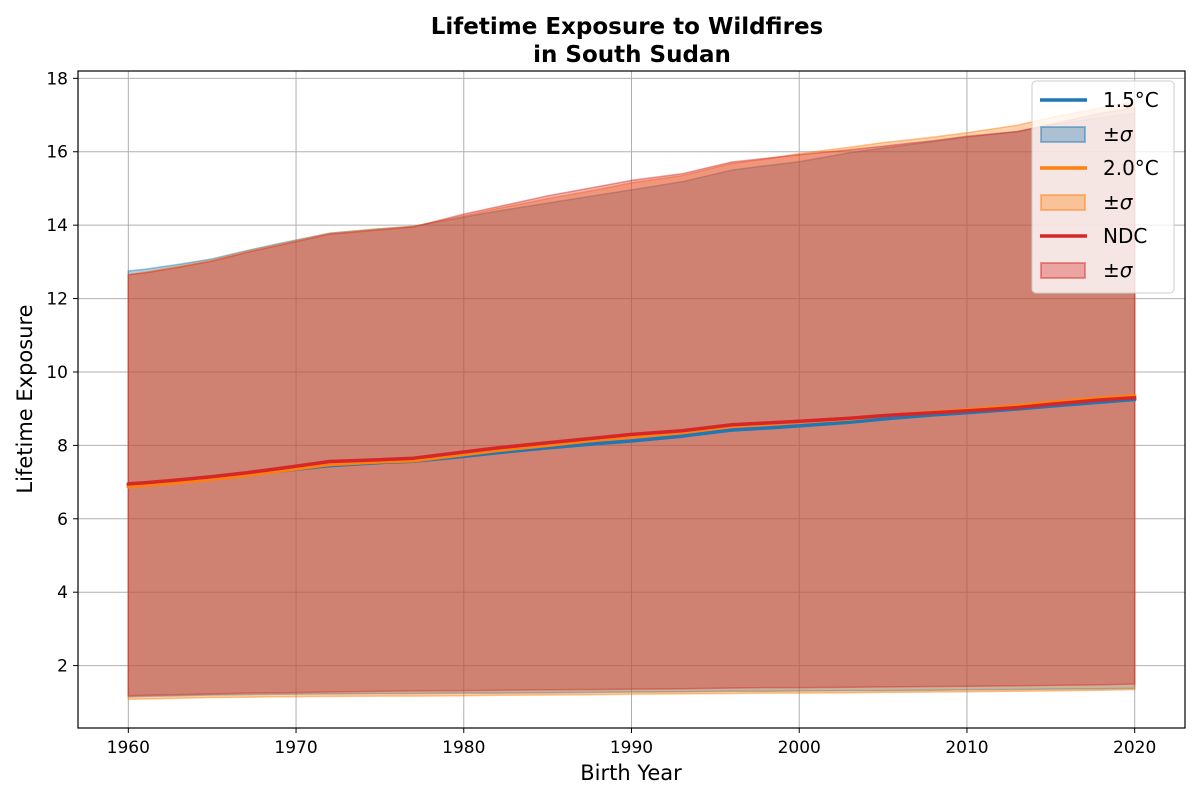  What do you see at coordinates (627, 27) in the screenshot?
I see `chart-title-line1: Lifetime Exposure to Wildfires` at bounding box center [627, 27].